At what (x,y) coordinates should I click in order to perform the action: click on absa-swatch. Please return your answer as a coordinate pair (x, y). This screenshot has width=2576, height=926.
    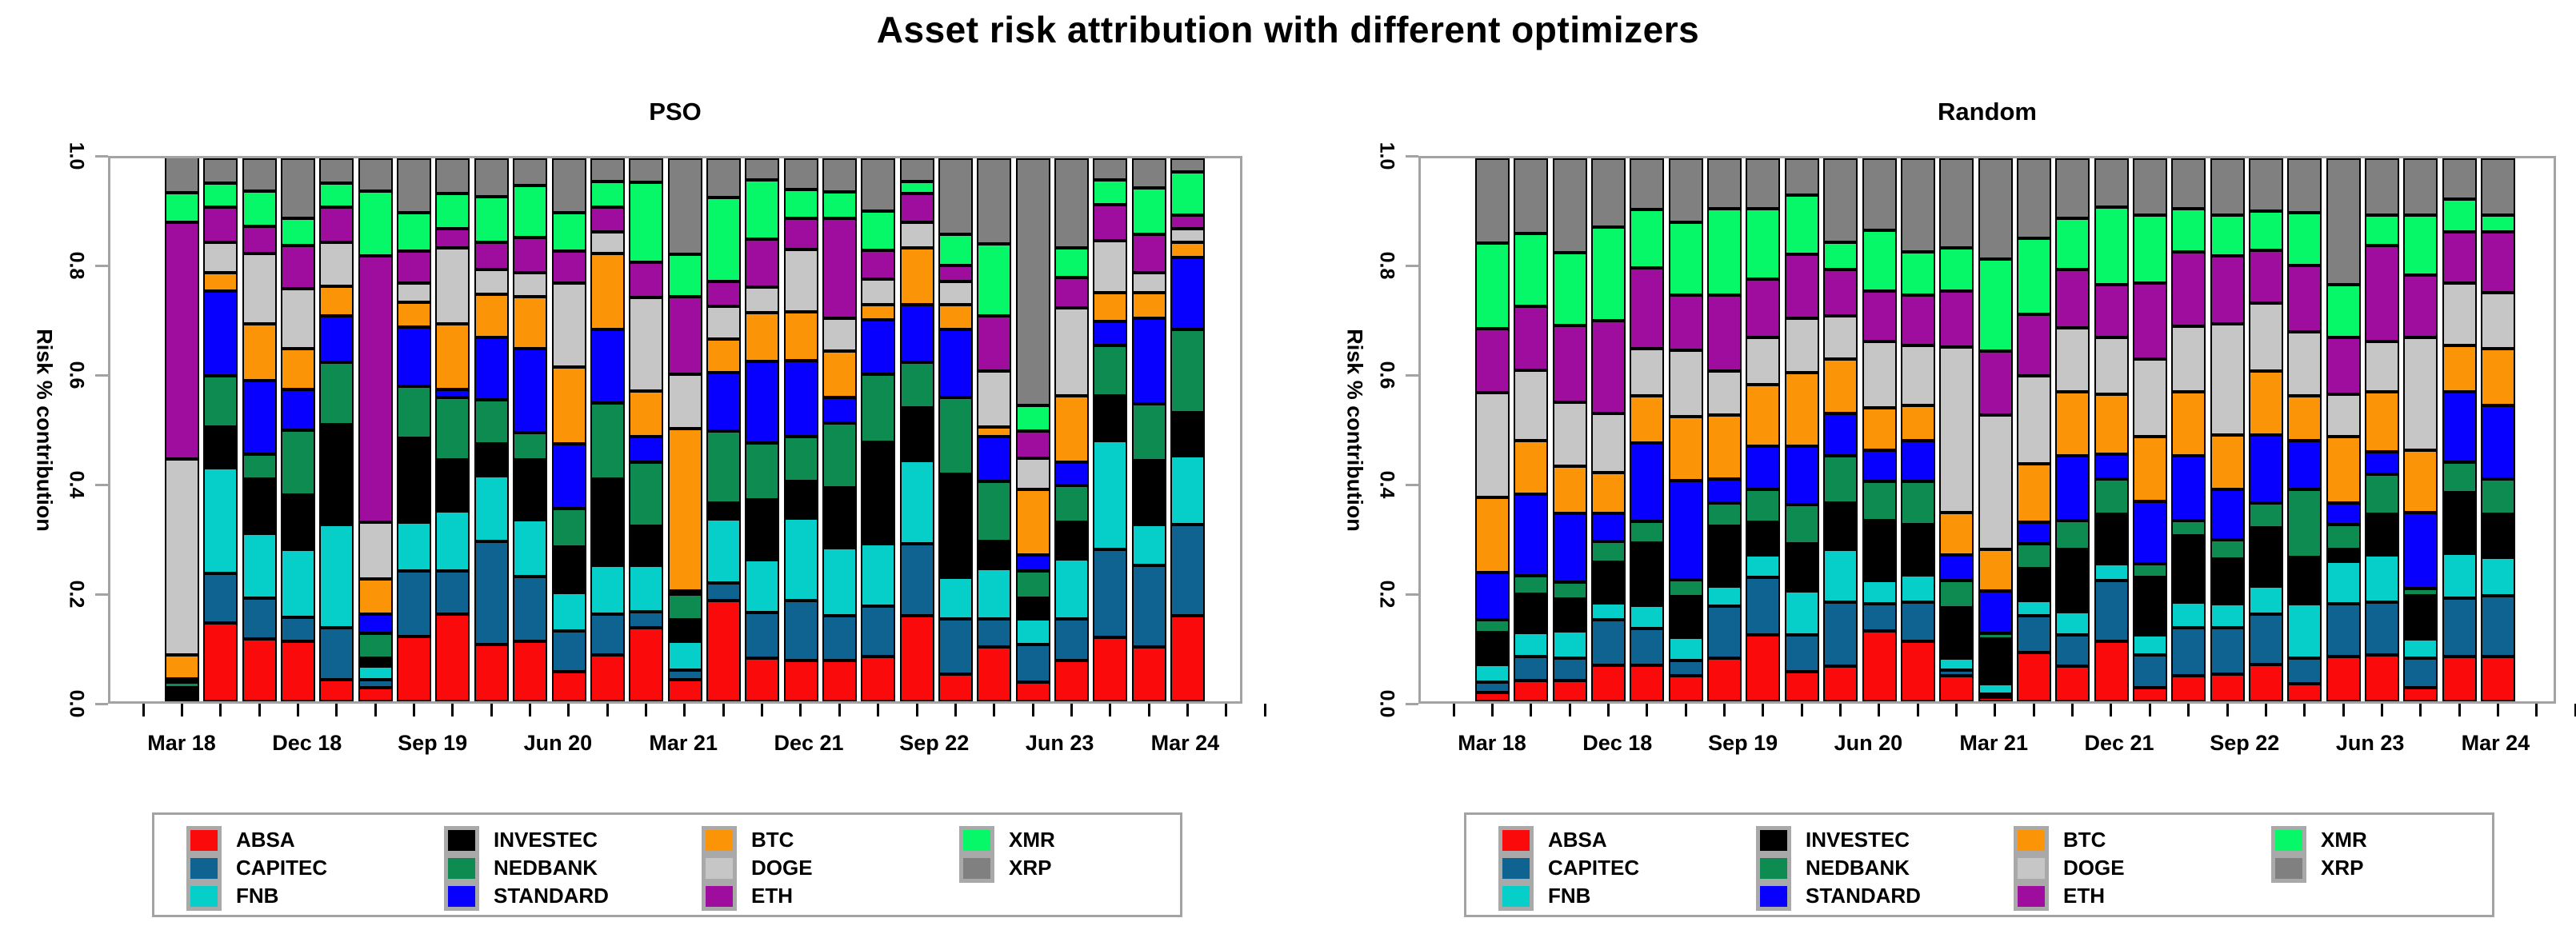
    Looking at the image, I should click on (1516, 840).